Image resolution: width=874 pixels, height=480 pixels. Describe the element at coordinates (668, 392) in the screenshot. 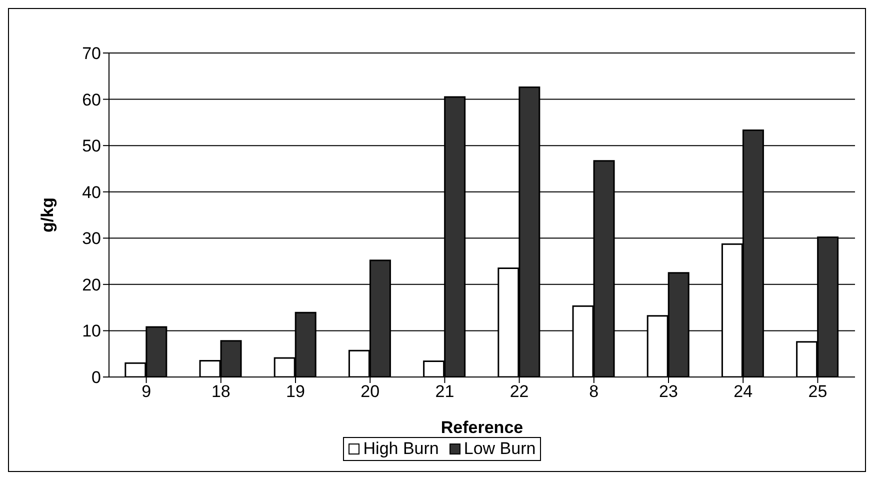

I see `x-tick-label: 23` at that location.